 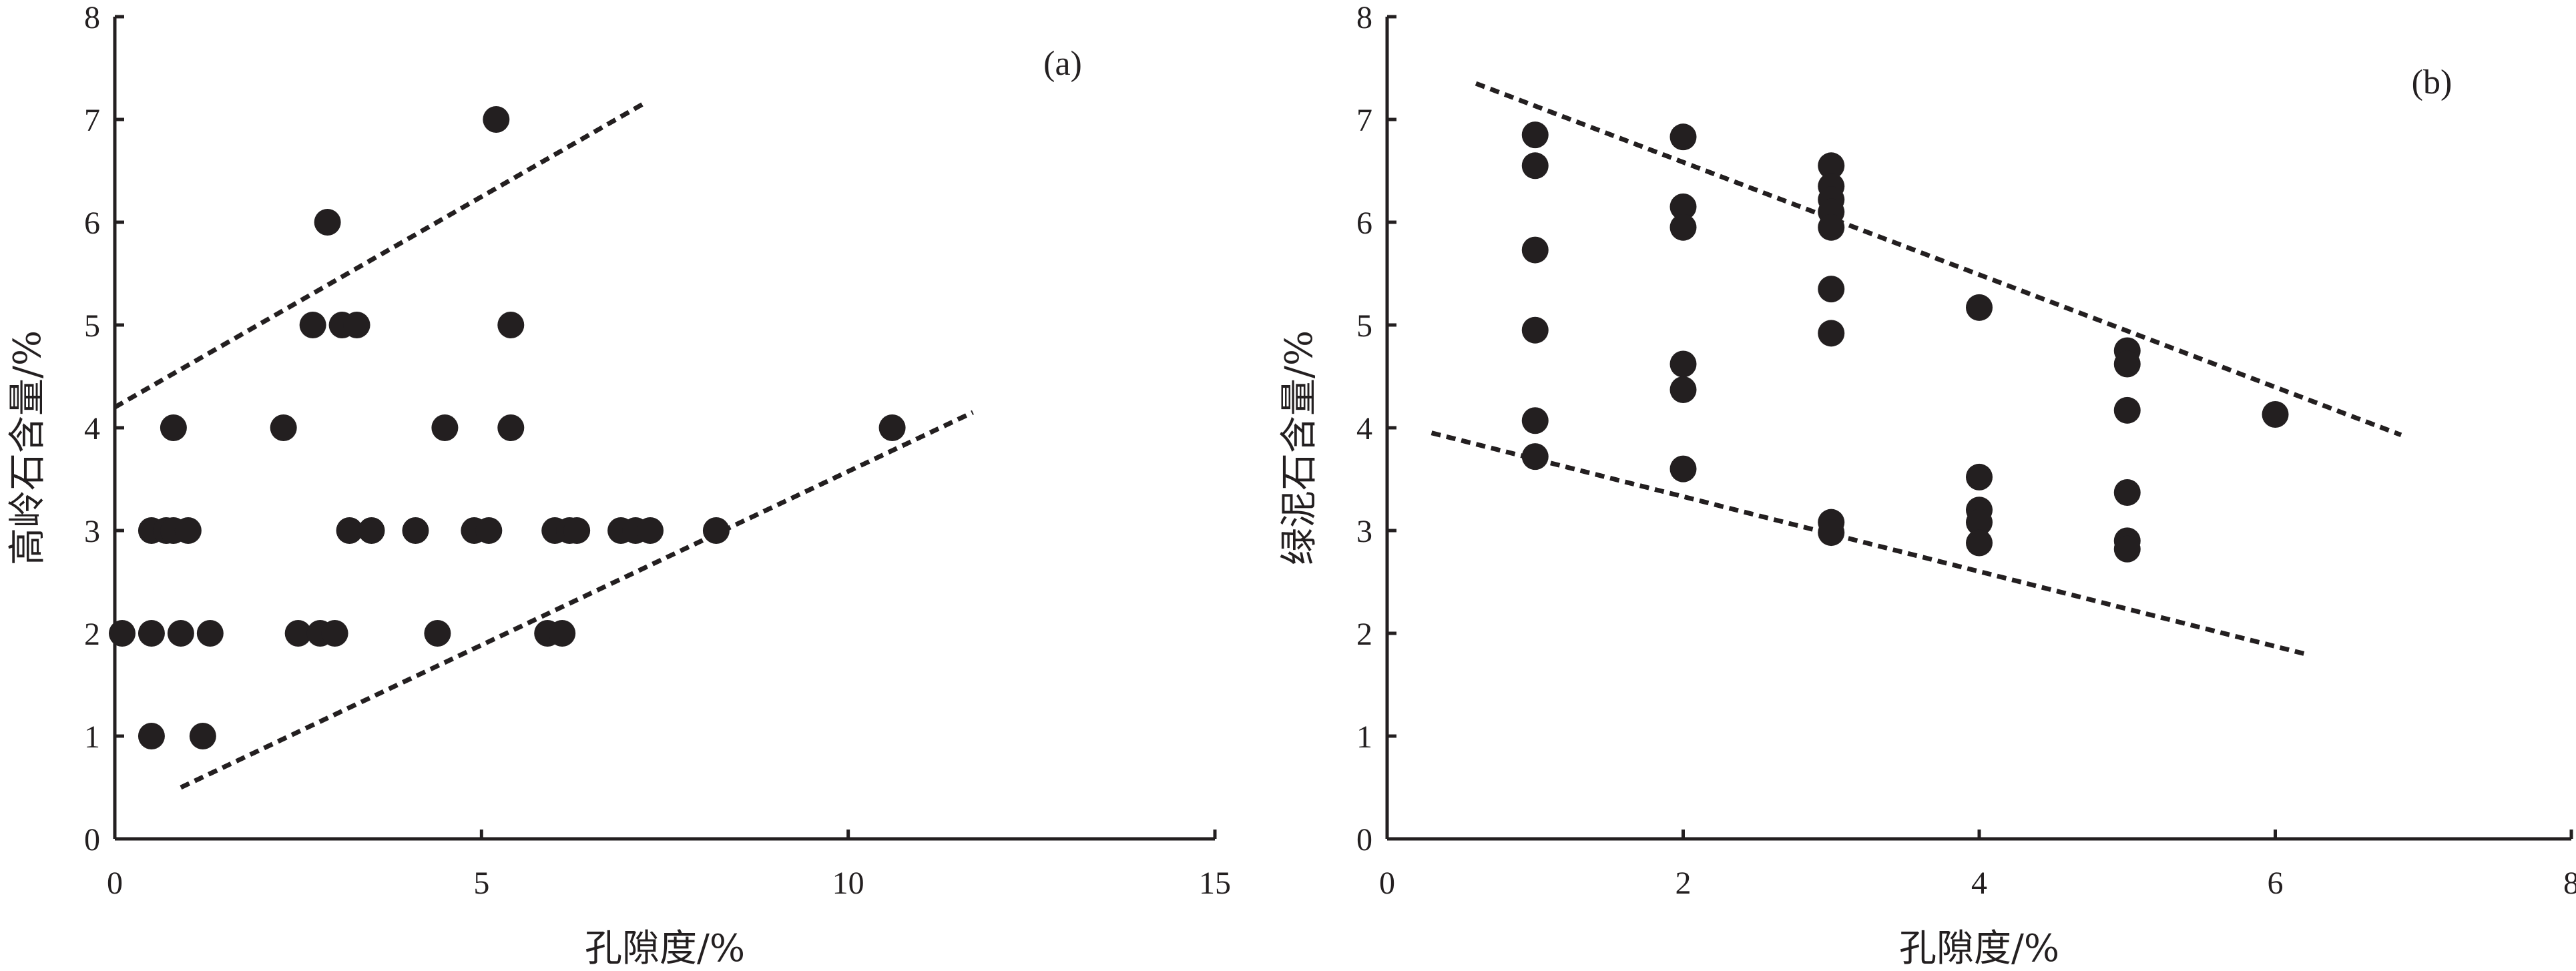 I want to click on panel-label: (b), so click(x=2432, y=82).